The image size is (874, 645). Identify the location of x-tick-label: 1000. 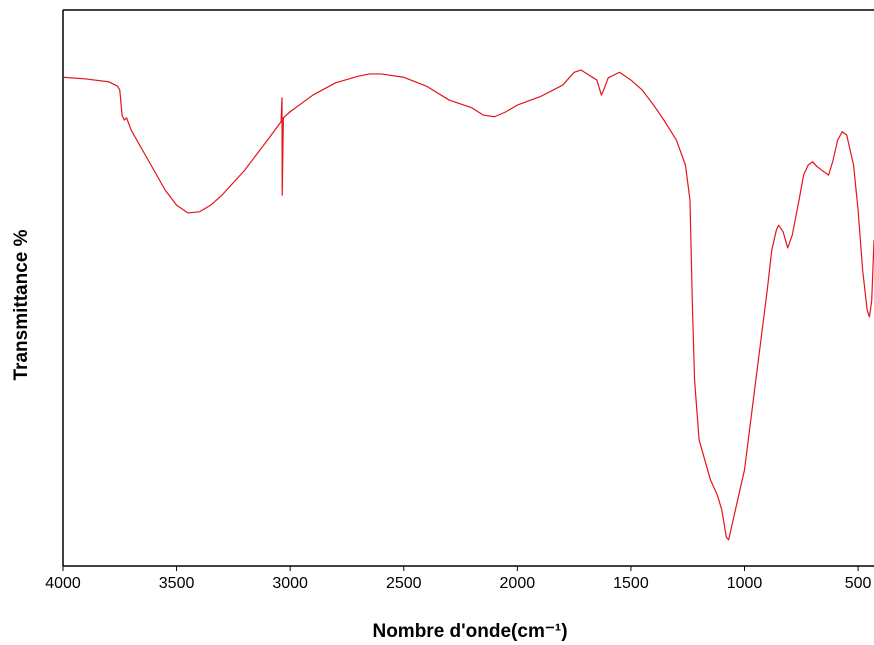
(745, 583).